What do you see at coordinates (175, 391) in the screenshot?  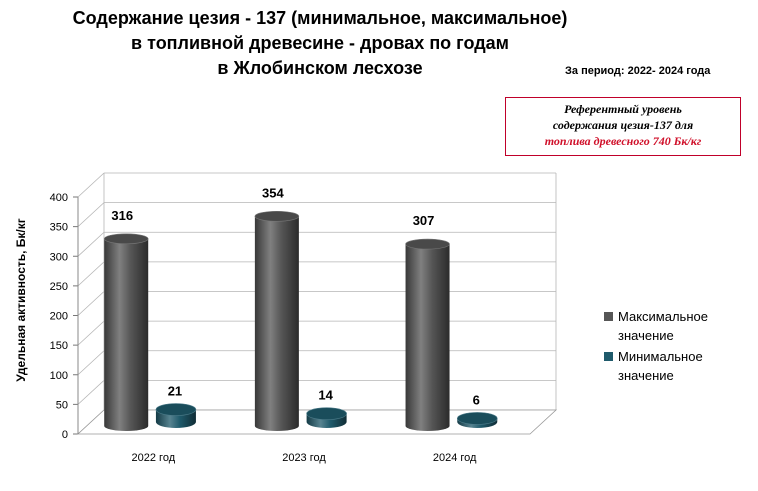 I see `data-label-min-1: 21` at bounding box center [175, 391].